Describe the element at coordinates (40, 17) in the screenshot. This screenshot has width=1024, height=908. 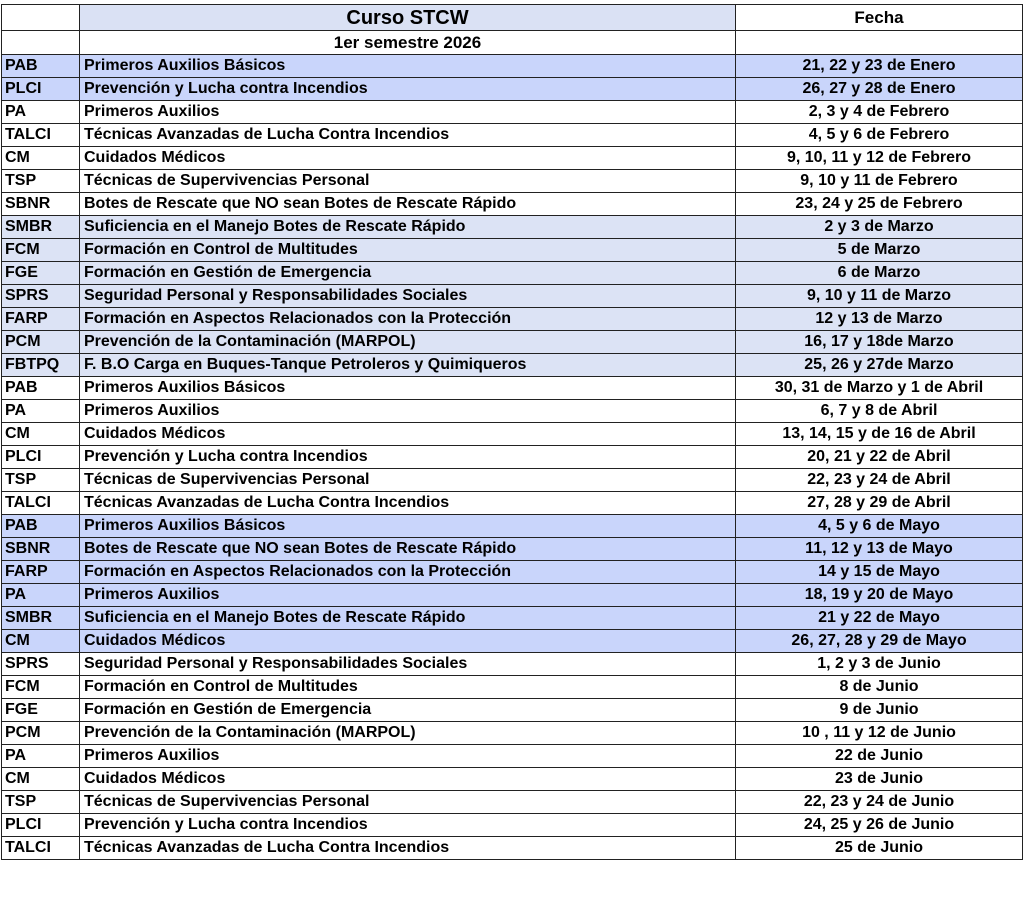
I see `header-empty-cell` at that location.